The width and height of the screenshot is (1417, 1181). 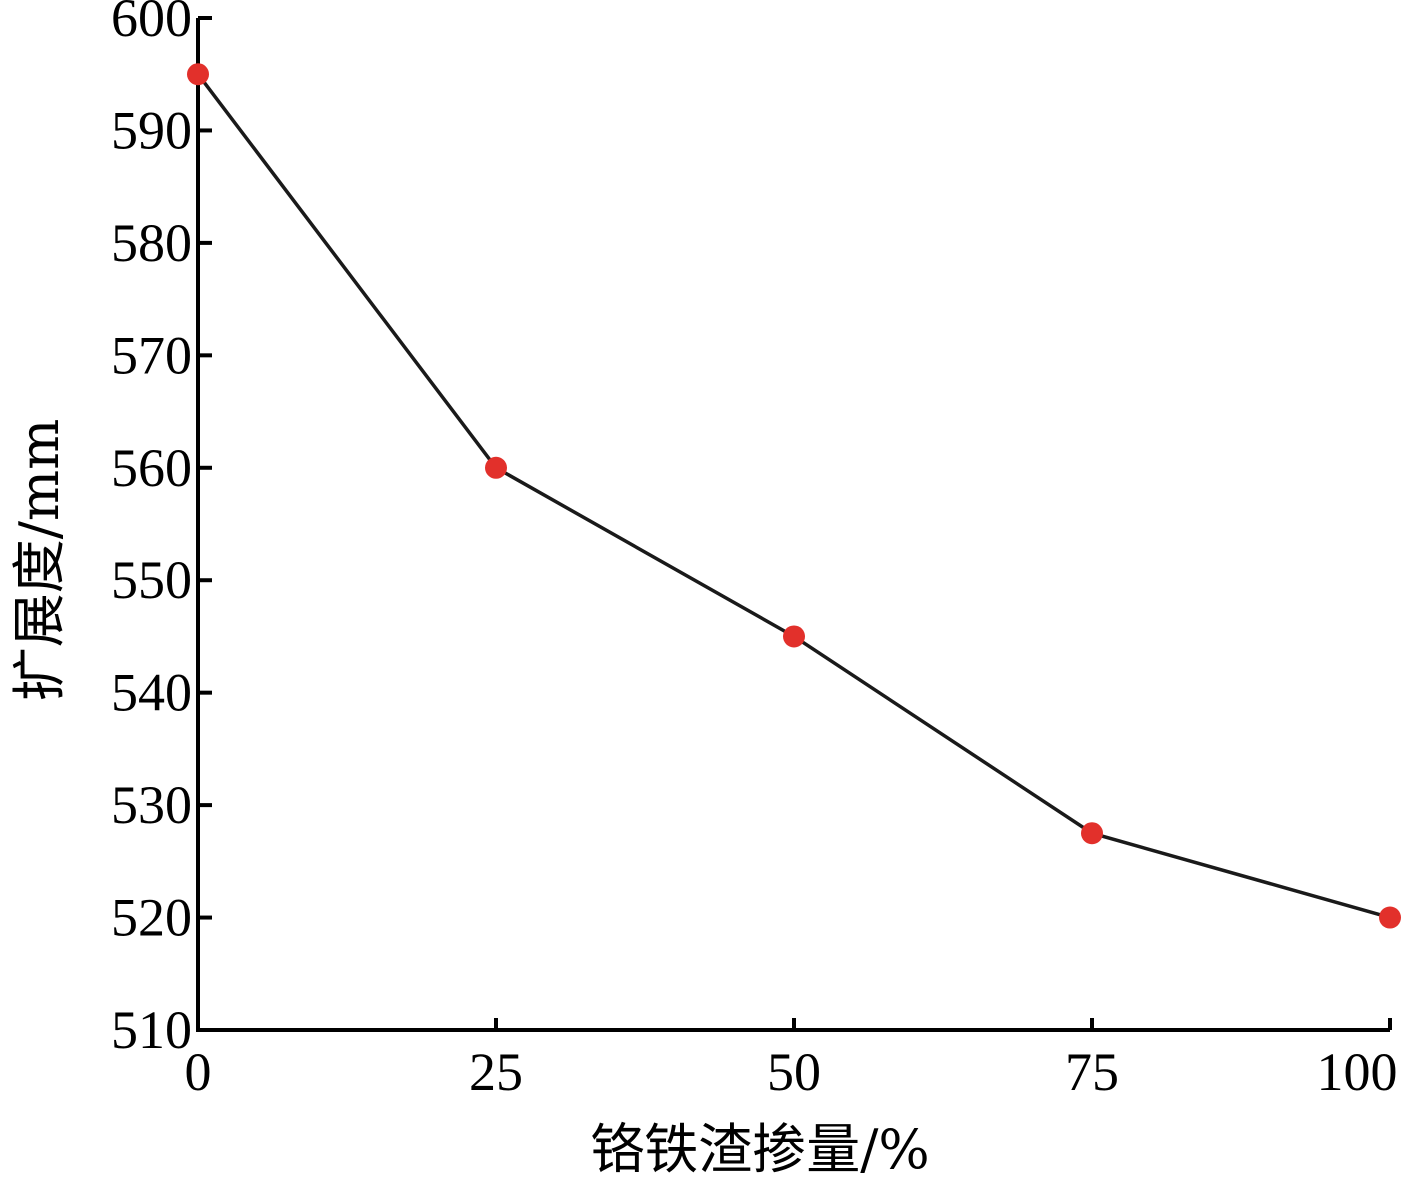 I want to click on x-tick-label: 50, so click(x=794, y=1072).